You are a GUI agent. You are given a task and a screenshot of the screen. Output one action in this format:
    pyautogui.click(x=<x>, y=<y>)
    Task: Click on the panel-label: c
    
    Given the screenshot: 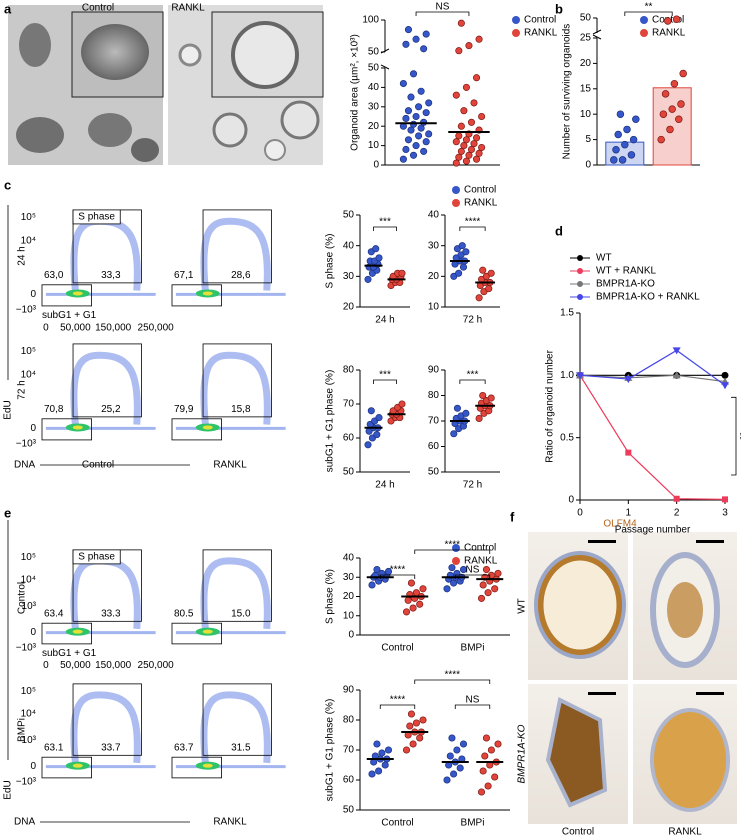 What is the action you would take?
    pyautogui.click(x=7, y=184)
    